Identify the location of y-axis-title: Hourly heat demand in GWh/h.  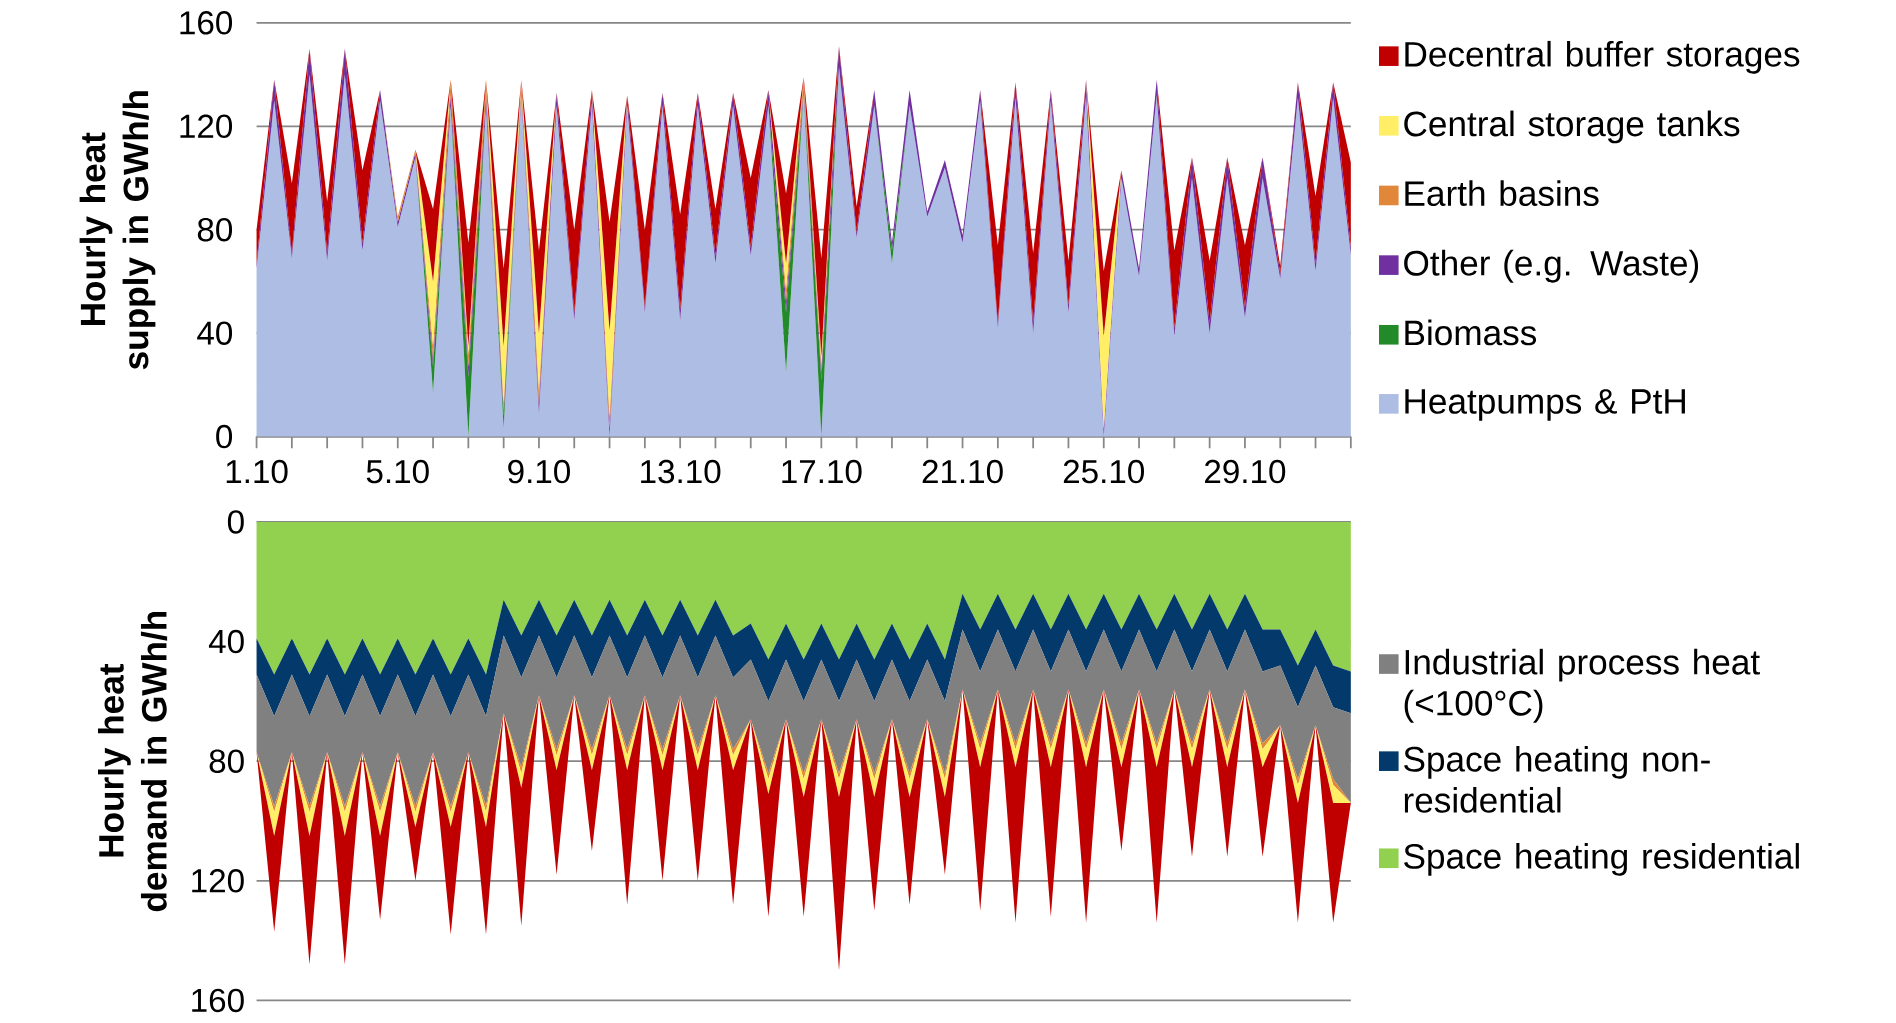
(132, 761).